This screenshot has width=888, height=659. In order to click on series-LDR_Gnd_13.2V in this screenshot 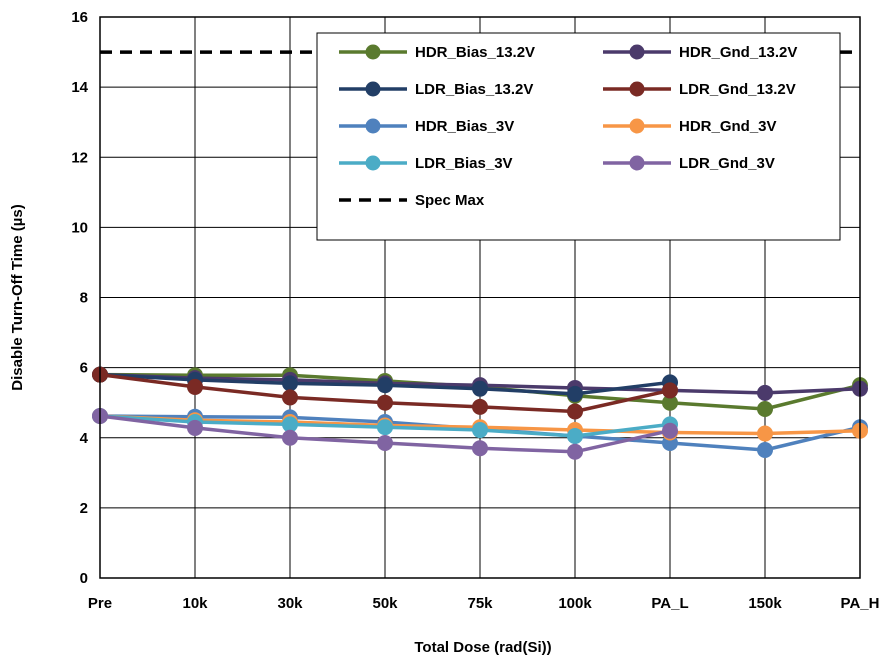, I will do `click(385, 393)`.